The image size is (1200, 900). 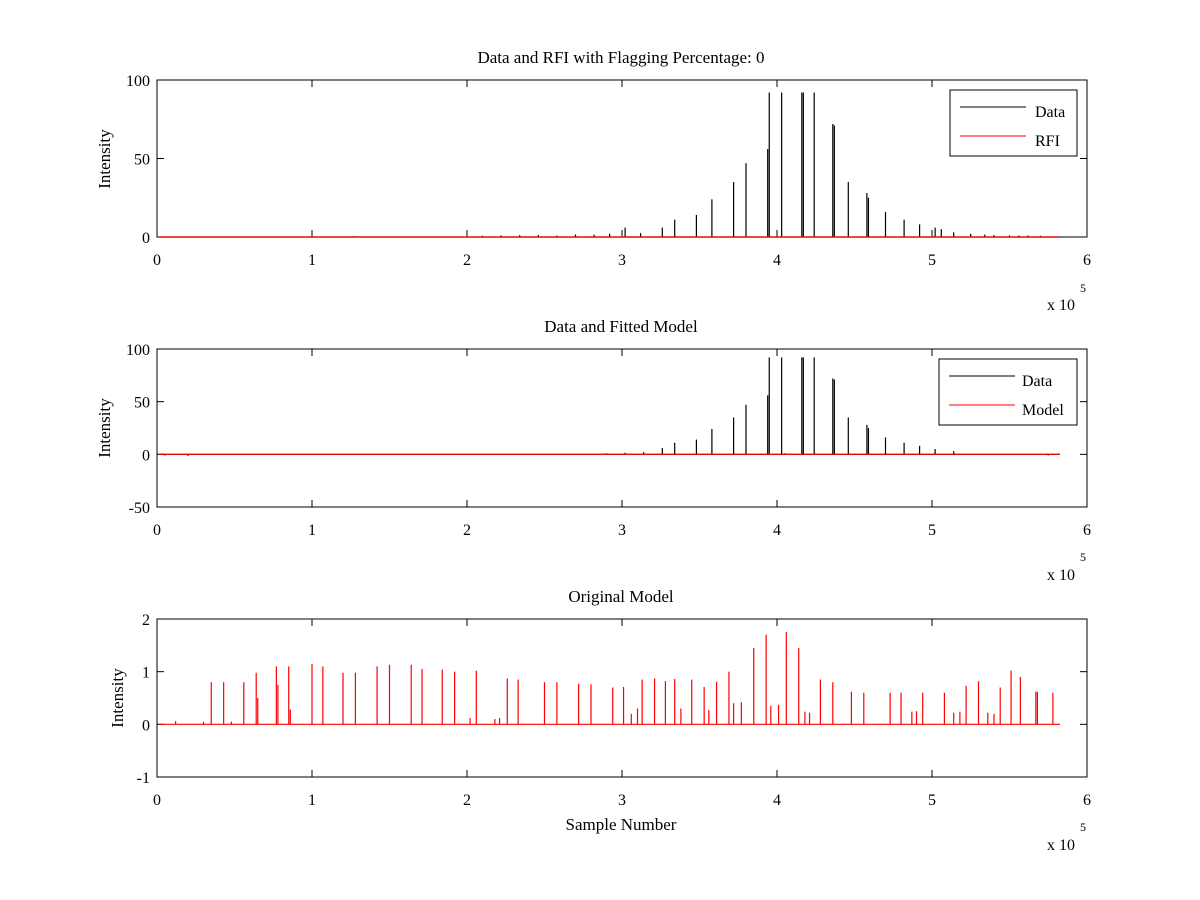 What do you see at coordinates (146, 620) in the screenshot?
I see `panel-3-y-tick-label: 2` at bounding box center [146, 620].